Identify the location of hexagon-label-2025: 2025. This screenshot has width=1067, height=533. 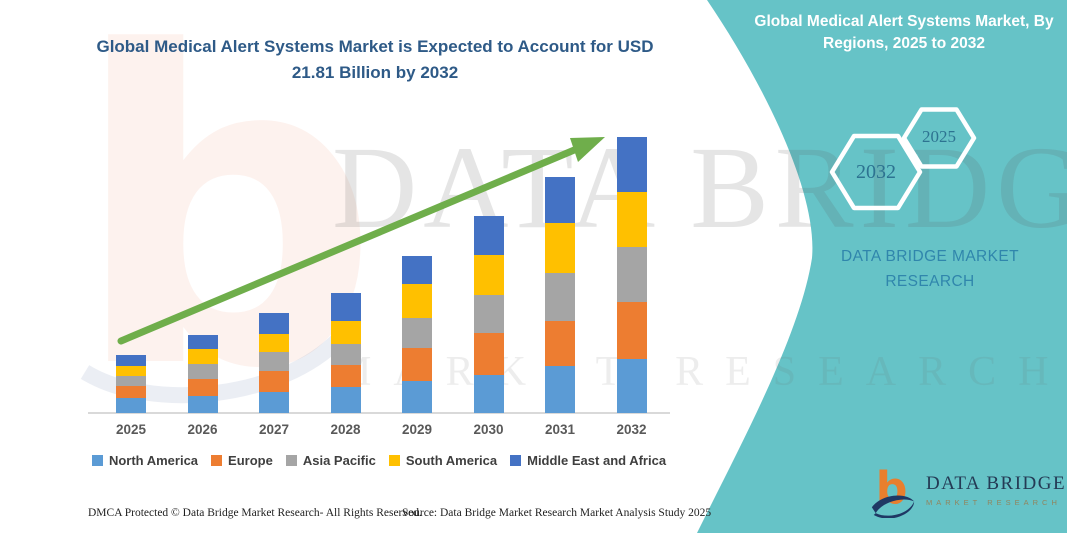
(939, 136).